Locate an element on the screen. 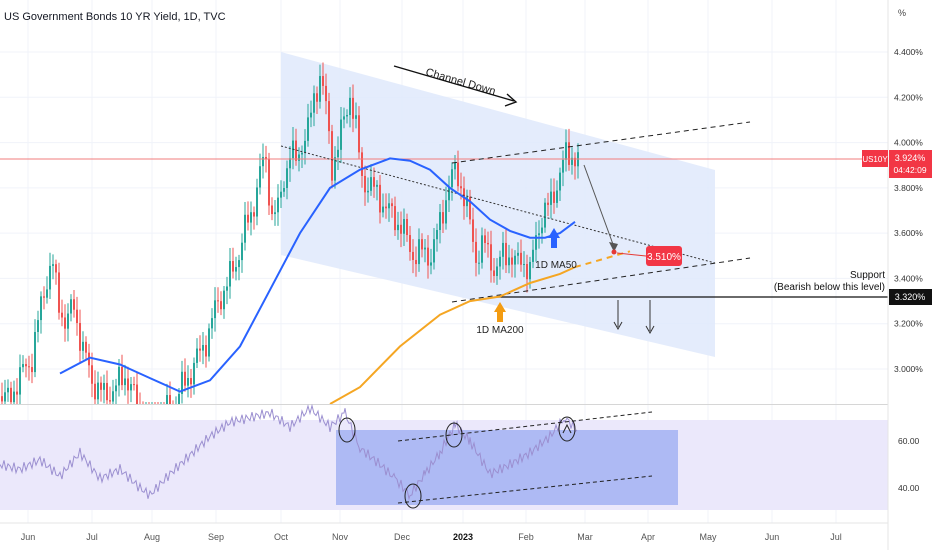  support-title: Support is located at coordinates (867, 275).